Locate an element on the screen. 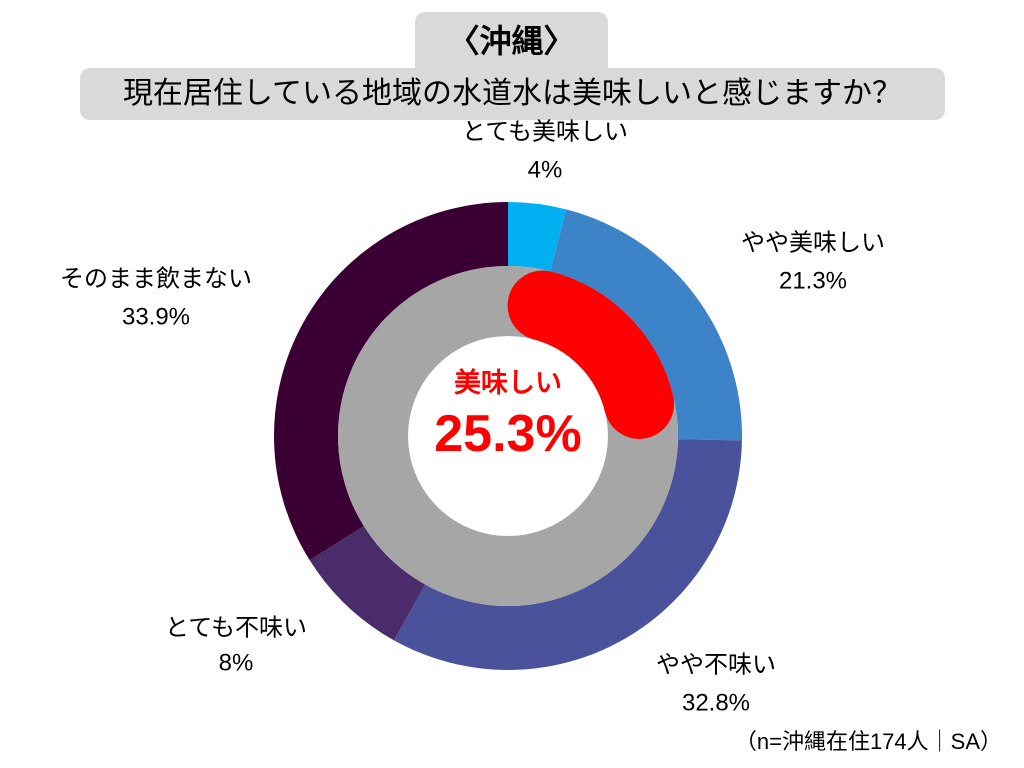 The height and width of the screenshot is (768, 1024). chart-title: 〈沖縄〉 is located at coordinates (511, 41).